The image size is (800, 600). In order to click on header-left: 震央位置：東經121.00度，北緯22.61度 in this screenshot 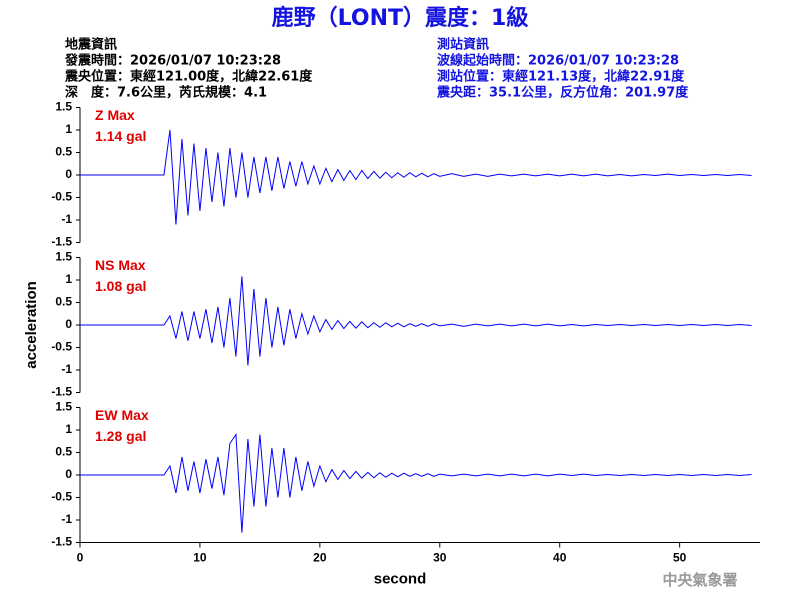, I will do `click(188, 77)`.